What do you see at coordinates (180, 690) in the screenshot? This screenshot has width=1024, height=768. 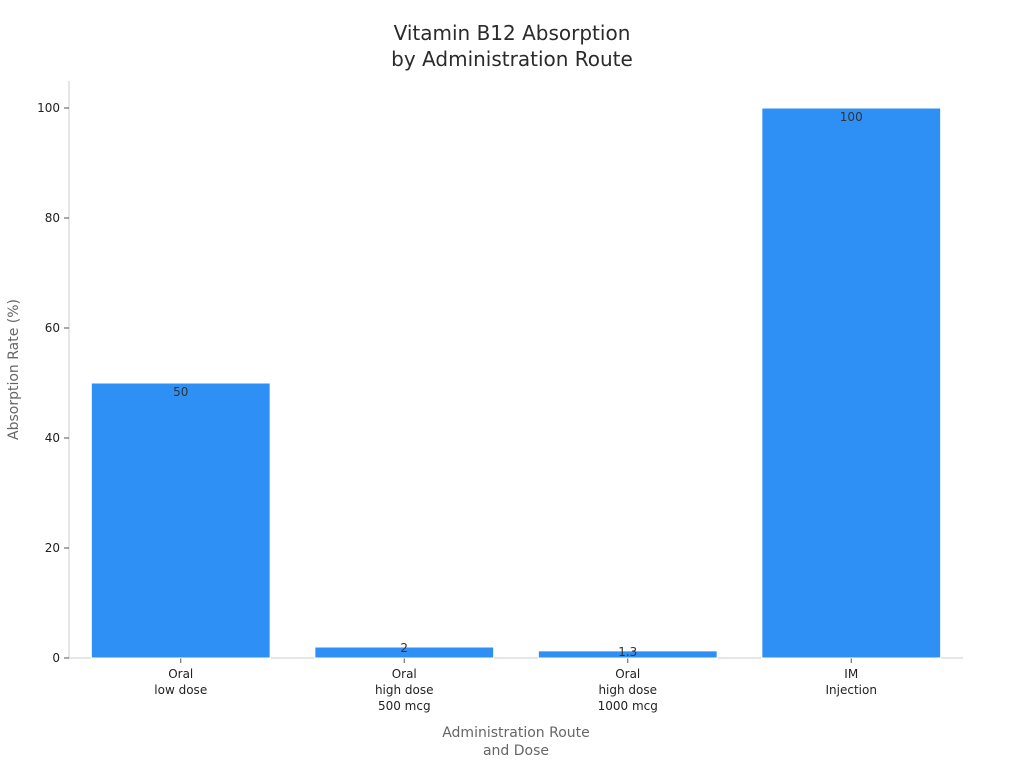 I see `x-tick-label: low dose` at bounding box center [180, 690].